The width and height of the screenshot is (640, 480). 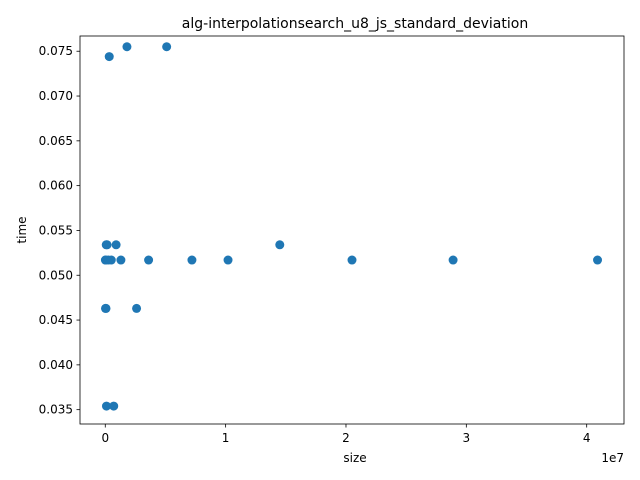 What do you see at coordinates (56, 186) in the screenshot?
I see `y-tick-label: 0.060` at bounding box center [56, 186].